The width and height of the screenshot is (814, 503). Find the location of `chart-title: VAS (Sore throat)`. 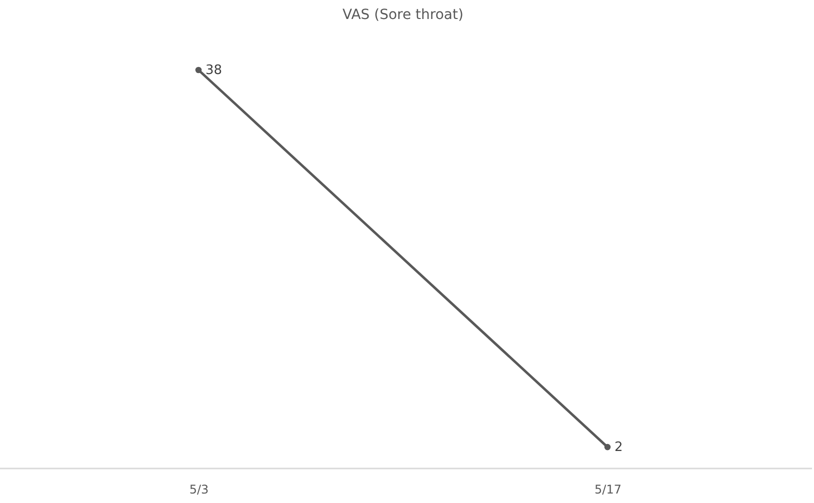

chart-title: VAS (Sore throat) is located at coordinates (403, 15).